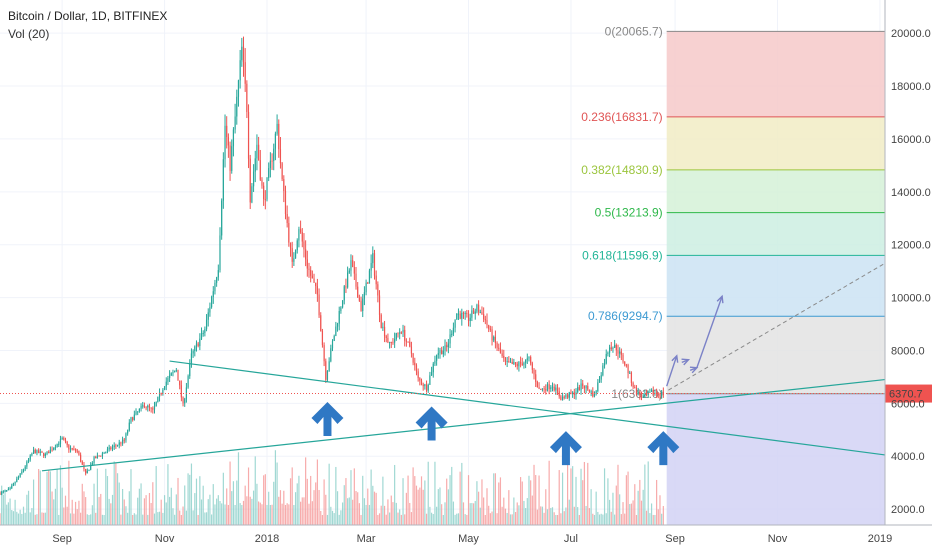 This screenshot has width=932, height=550. I want to click on fib-level-label: 0.5(13213.9), so click(629, 213).